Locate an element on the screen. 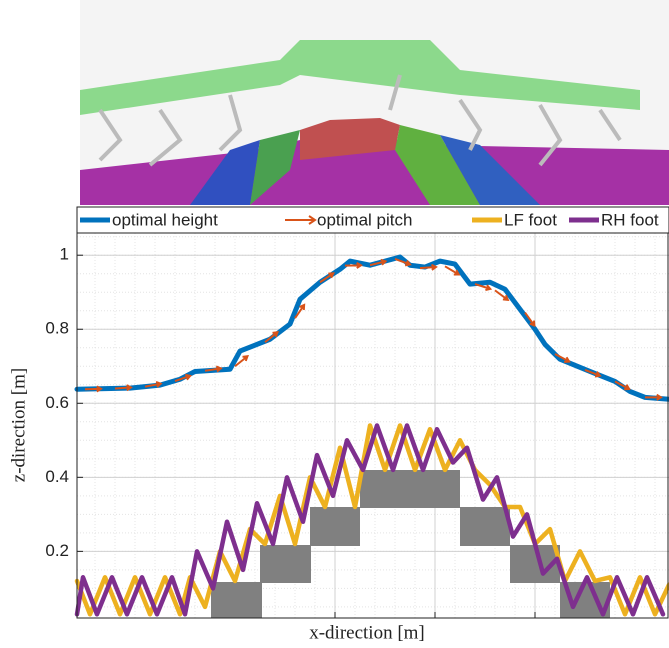  x-axis-label: x-direction [m] is located at coordinates (367, 632).